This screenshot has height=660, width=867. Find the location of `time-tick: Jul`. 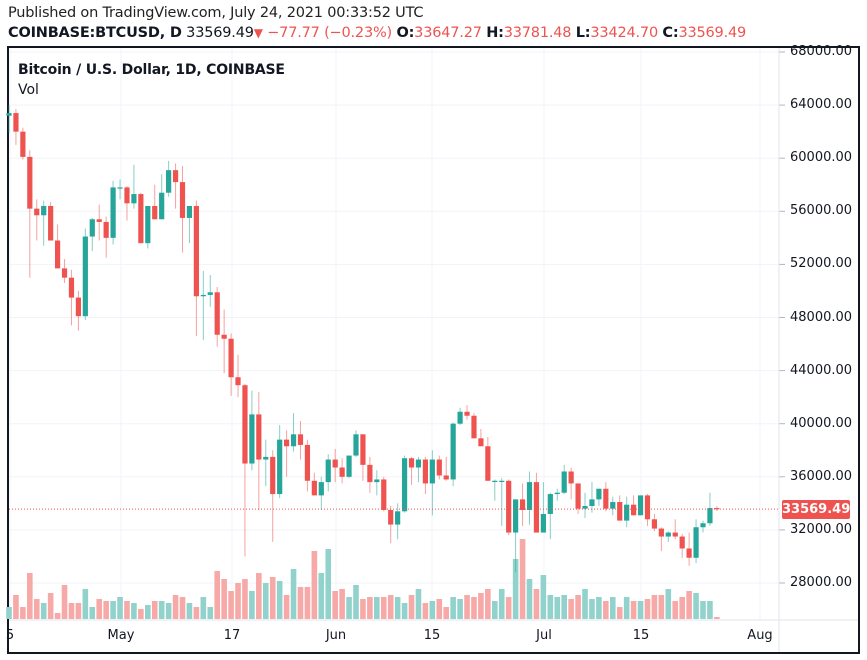

time-tick: Jul is located at coordinates (544, 635).